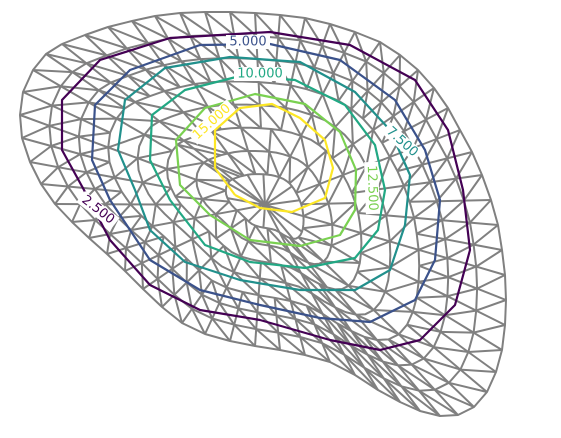 Image resolution: width=561 pixels, height=438 pixels. I want to click on contour-label: 12.500, so click(372, 188).